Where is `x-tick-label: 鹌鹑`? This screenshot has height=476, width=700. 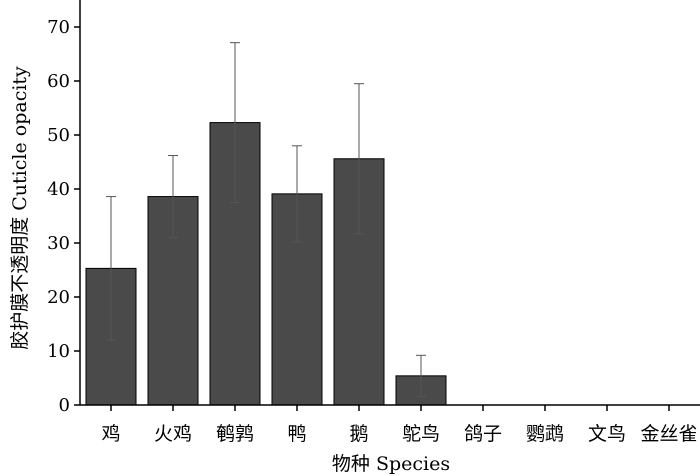 x-tick-label: 鹌鹑 is located at coordinates (235, 434).